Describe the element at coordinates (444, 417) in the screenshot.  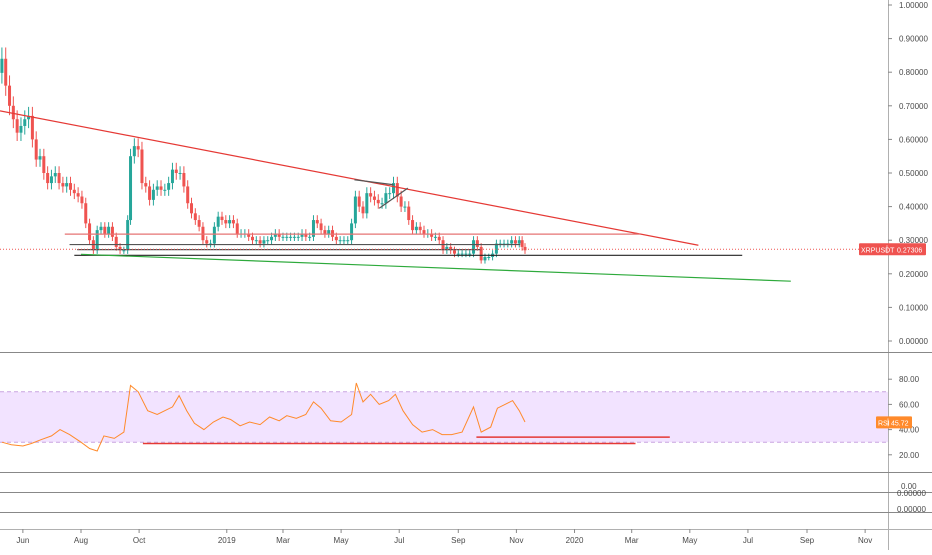
I see `rsi-band` at that location.